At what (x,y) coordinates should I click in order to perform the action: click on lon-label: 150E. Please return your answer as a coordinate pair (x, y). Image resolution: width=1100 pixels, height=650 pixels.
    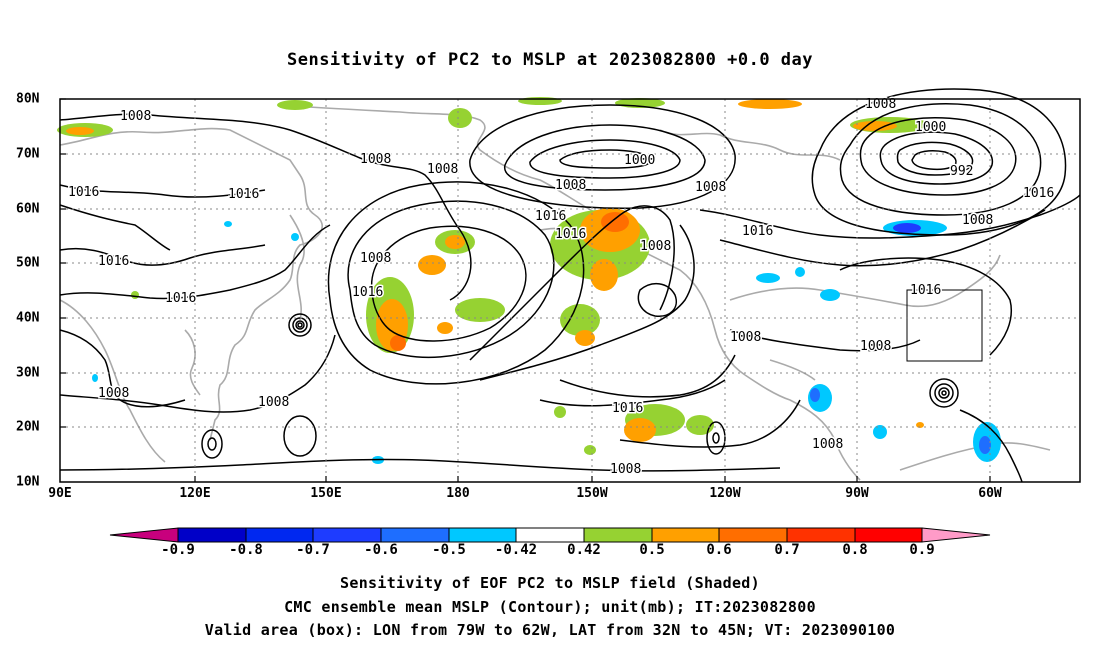
    Looking at the image, I should click on (326, 493).